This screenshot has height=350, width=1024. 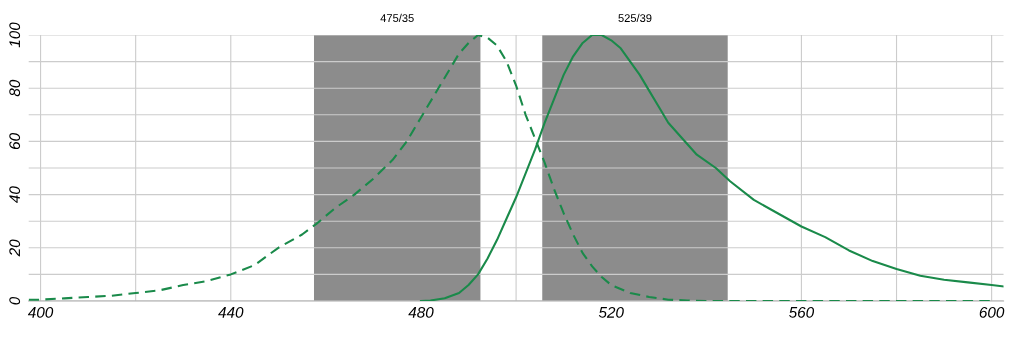 I want to click on band-label: 475/35, so click(x=397, y=18).